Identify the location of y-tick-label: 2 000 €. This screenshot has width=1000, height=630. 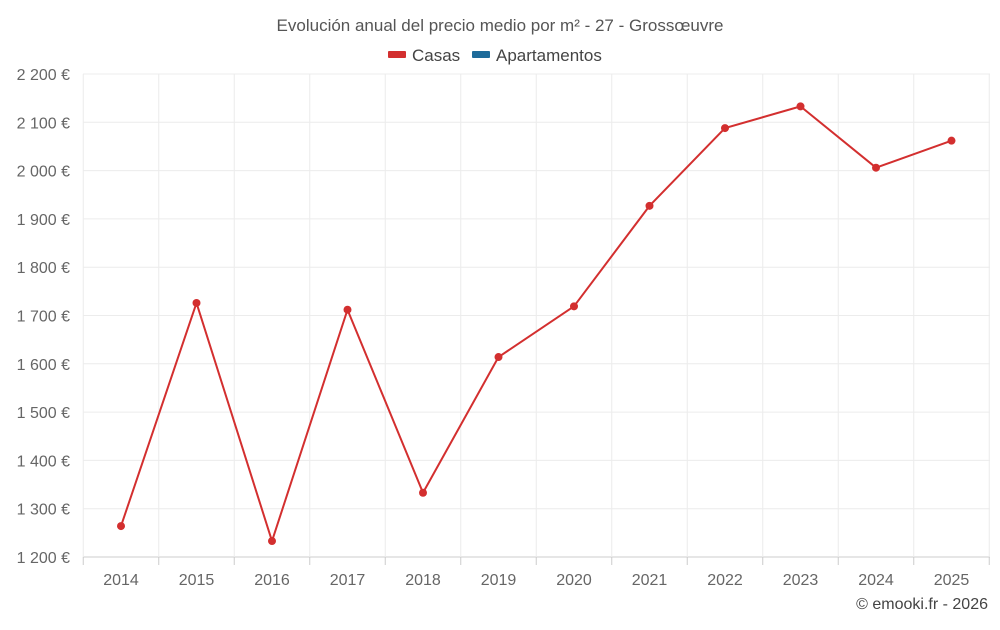
(43, 172).